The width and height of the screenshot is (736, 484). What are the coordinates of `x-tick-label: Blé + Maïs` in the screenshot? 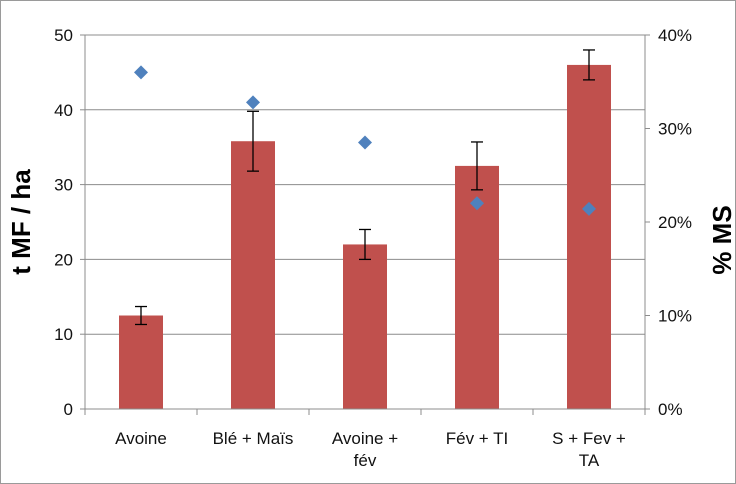 It's located at (253, 438).